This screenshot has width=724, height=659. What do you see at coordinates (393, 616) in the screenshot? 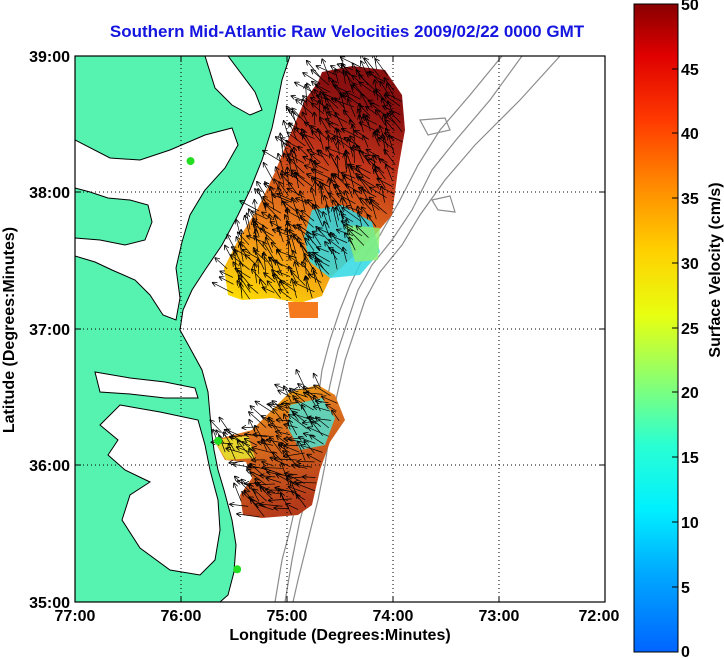
I see `x-tick-label: 74:00` at bounding box center [393, 616].